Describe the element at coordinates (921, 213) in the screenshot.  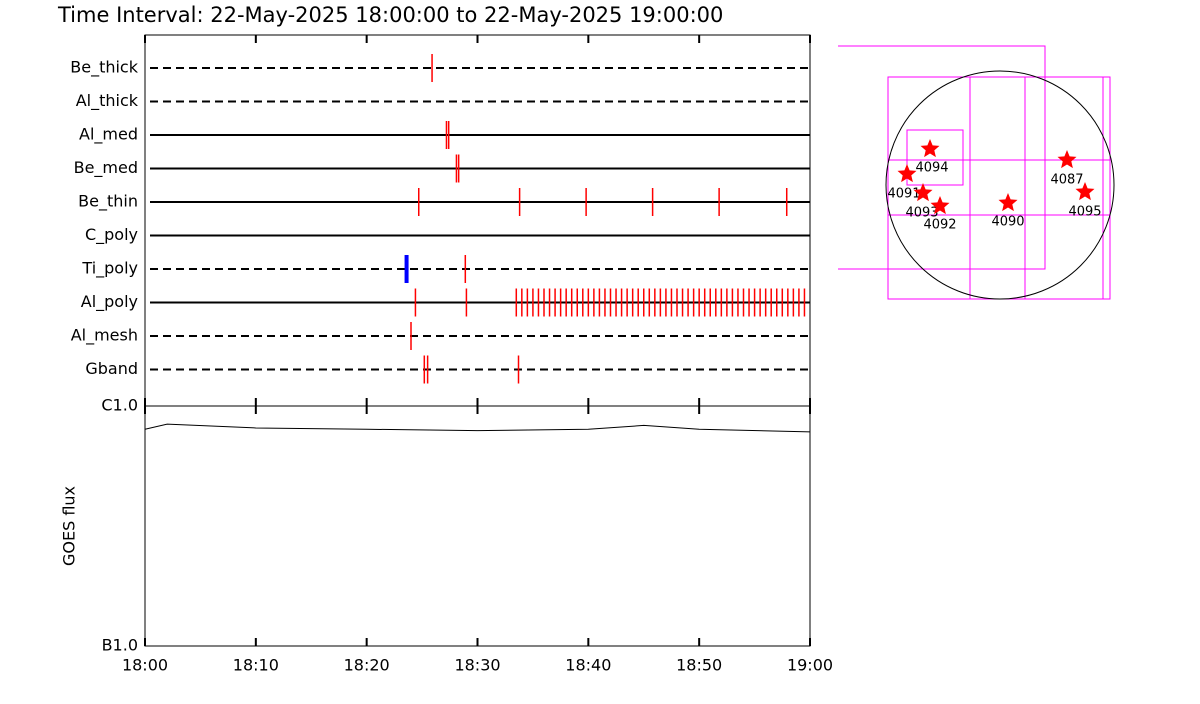
I see `region-label: 4093` at that location.